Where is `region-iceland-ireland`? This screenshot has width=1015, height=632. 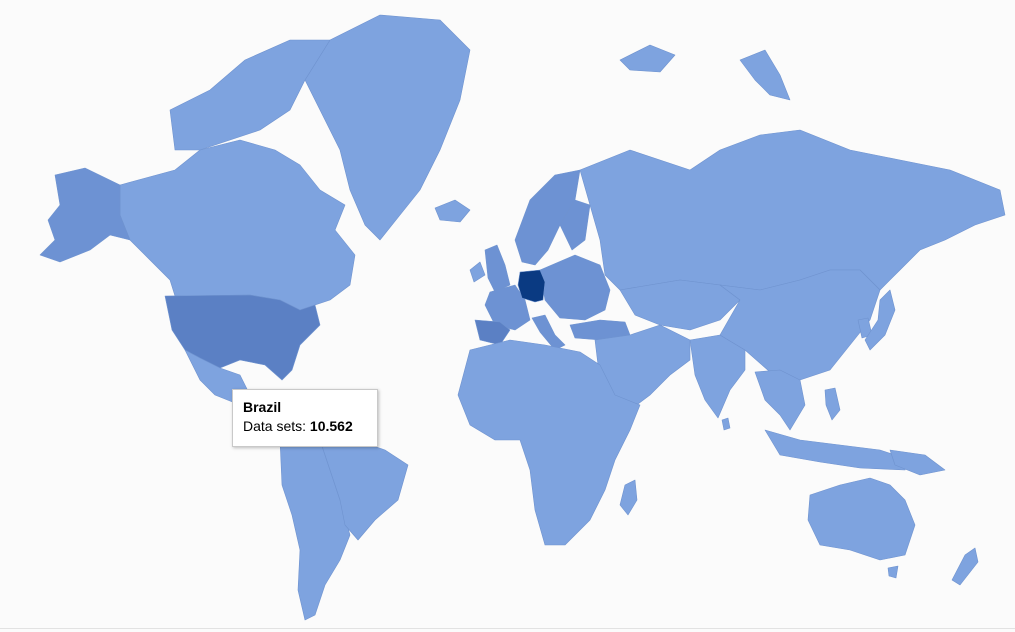 region-iceland-ireland is located at coordinates (477, 272).